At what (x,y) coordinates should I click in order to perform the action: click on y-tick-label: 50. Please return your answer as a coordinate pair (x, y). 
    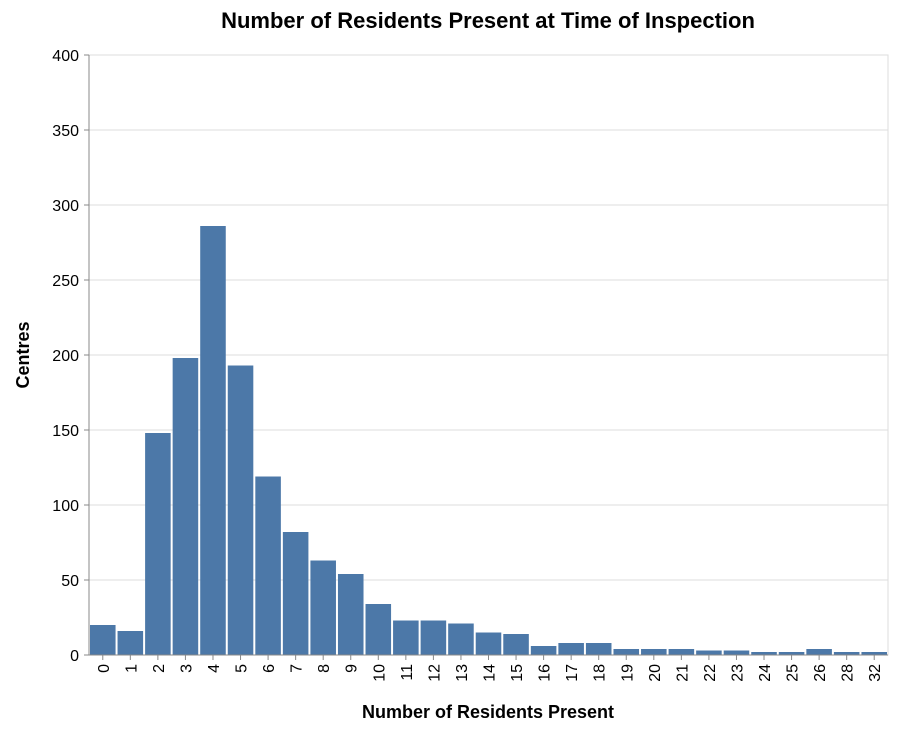
    Looking at the image, I should click on (70, 581).